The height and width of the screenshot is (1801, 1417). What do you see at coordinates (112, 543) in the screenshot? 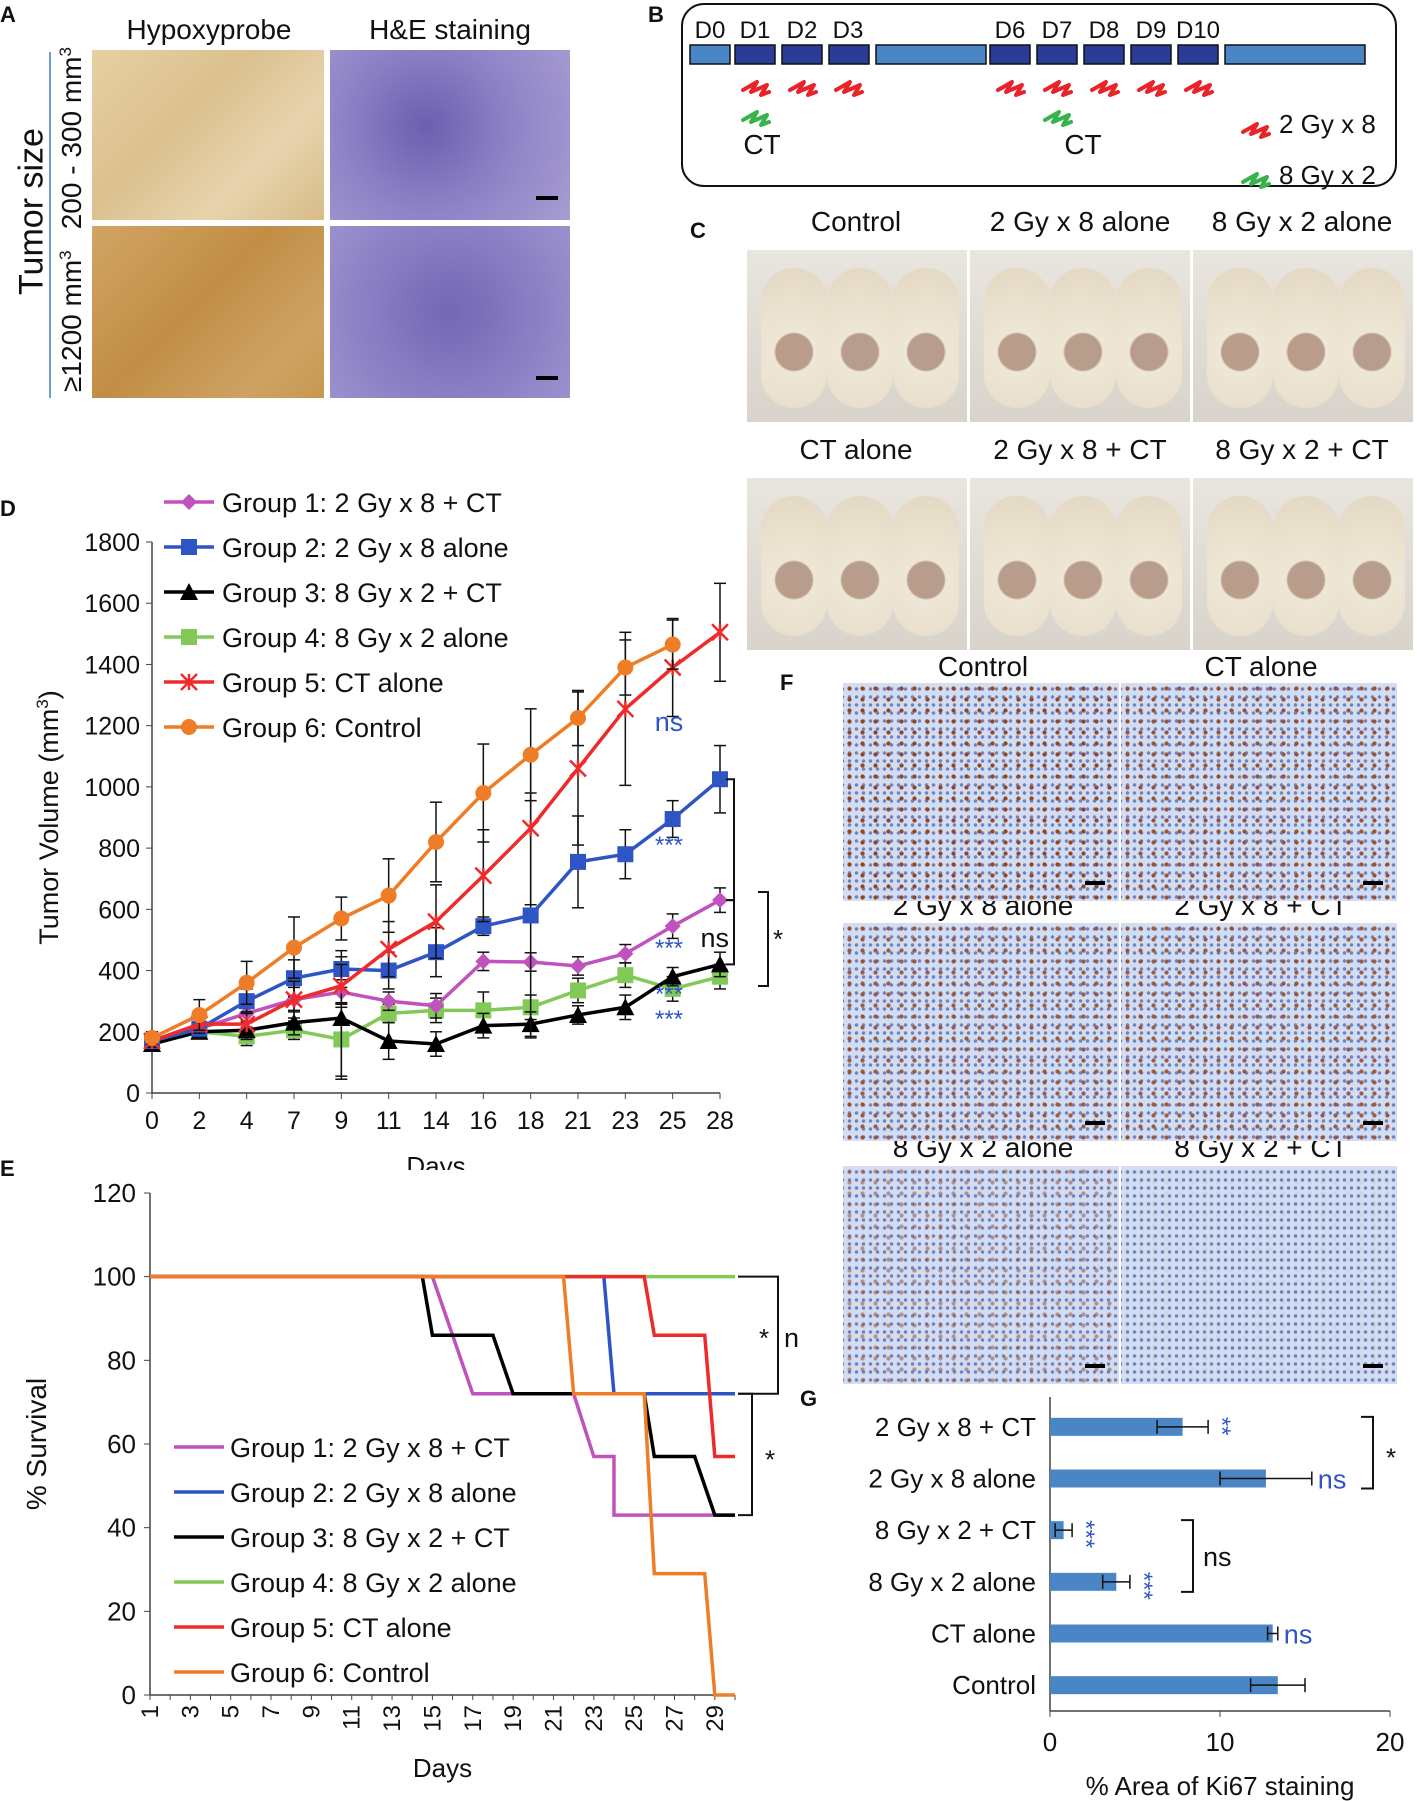
I see `y-tick-label: 1800` at bounding box center [112, 543].